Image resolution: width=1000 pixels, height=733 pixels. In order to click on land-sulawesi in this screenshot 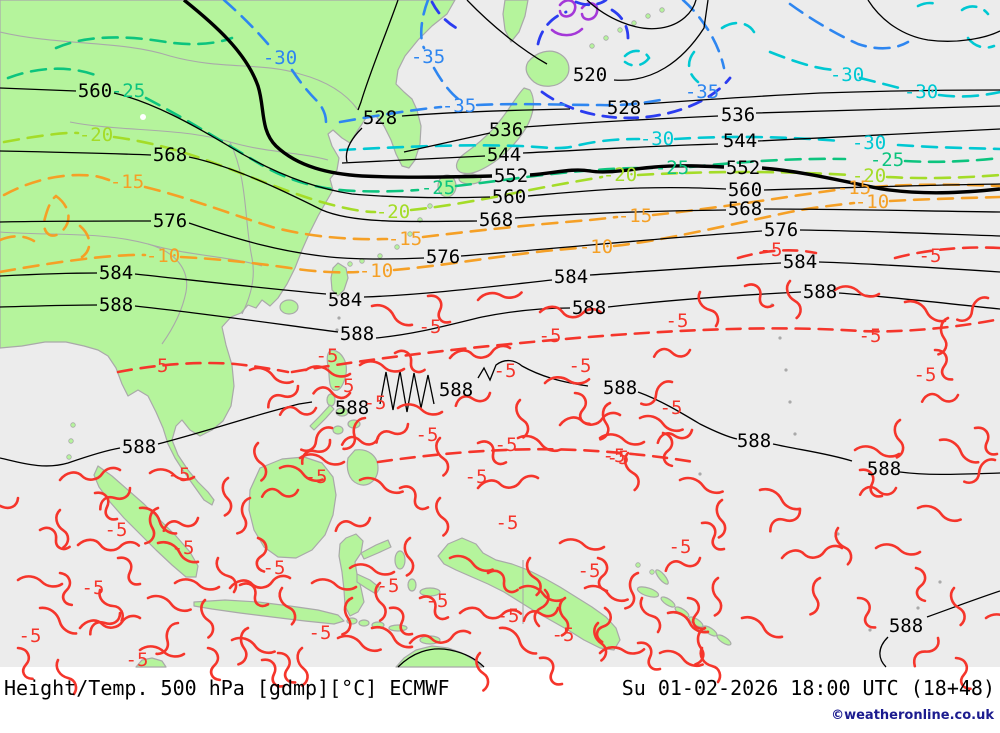, I will do `click(351, 575)`.